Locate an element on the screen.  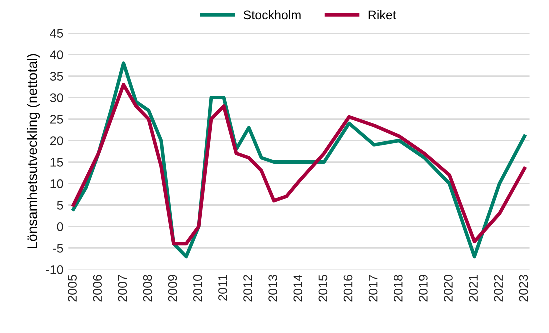
x-tick-label: 2022 is located at coordinates (499, 288).